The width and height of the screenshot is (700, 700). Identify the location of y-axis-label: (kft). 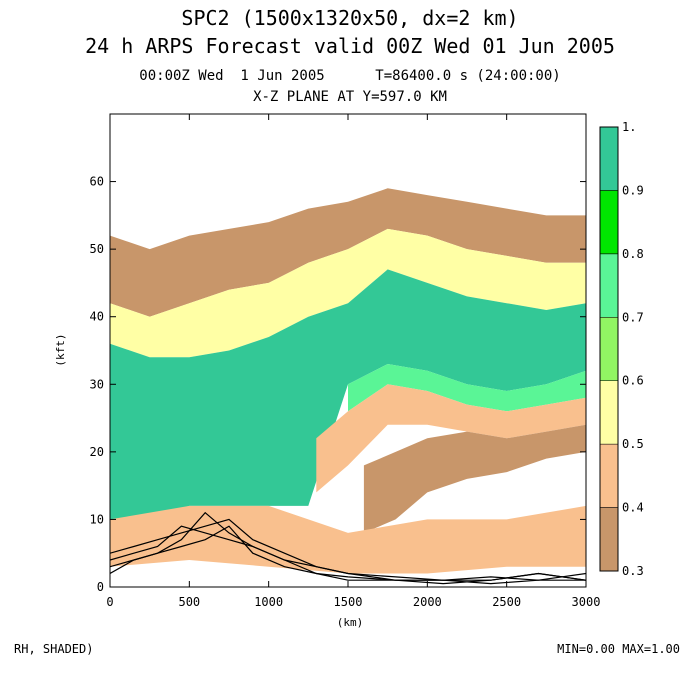
(60, 349).